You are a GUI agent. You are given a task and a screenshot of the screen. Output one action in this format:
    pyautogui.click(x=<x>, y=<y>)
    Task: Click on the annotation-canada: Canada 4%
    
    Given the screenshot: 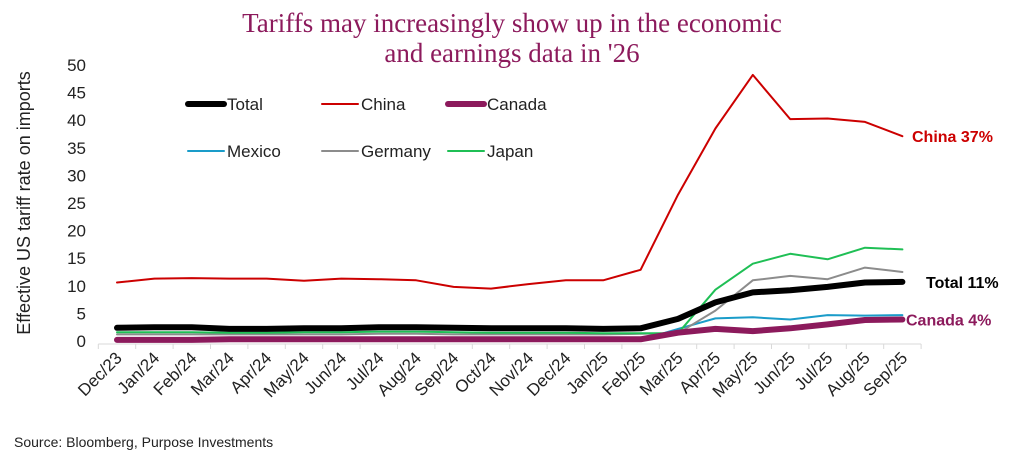 What is the action you would take?
    pyautogui.click(x=948, y=320)
    